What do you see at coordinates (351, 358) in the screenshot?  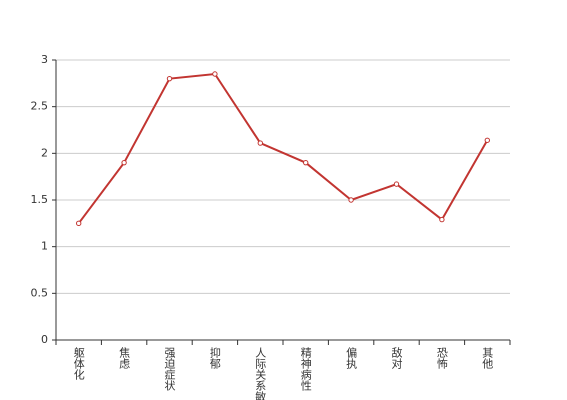 I see `x-tick-label: 偏执` at bounding box center [351, 358].